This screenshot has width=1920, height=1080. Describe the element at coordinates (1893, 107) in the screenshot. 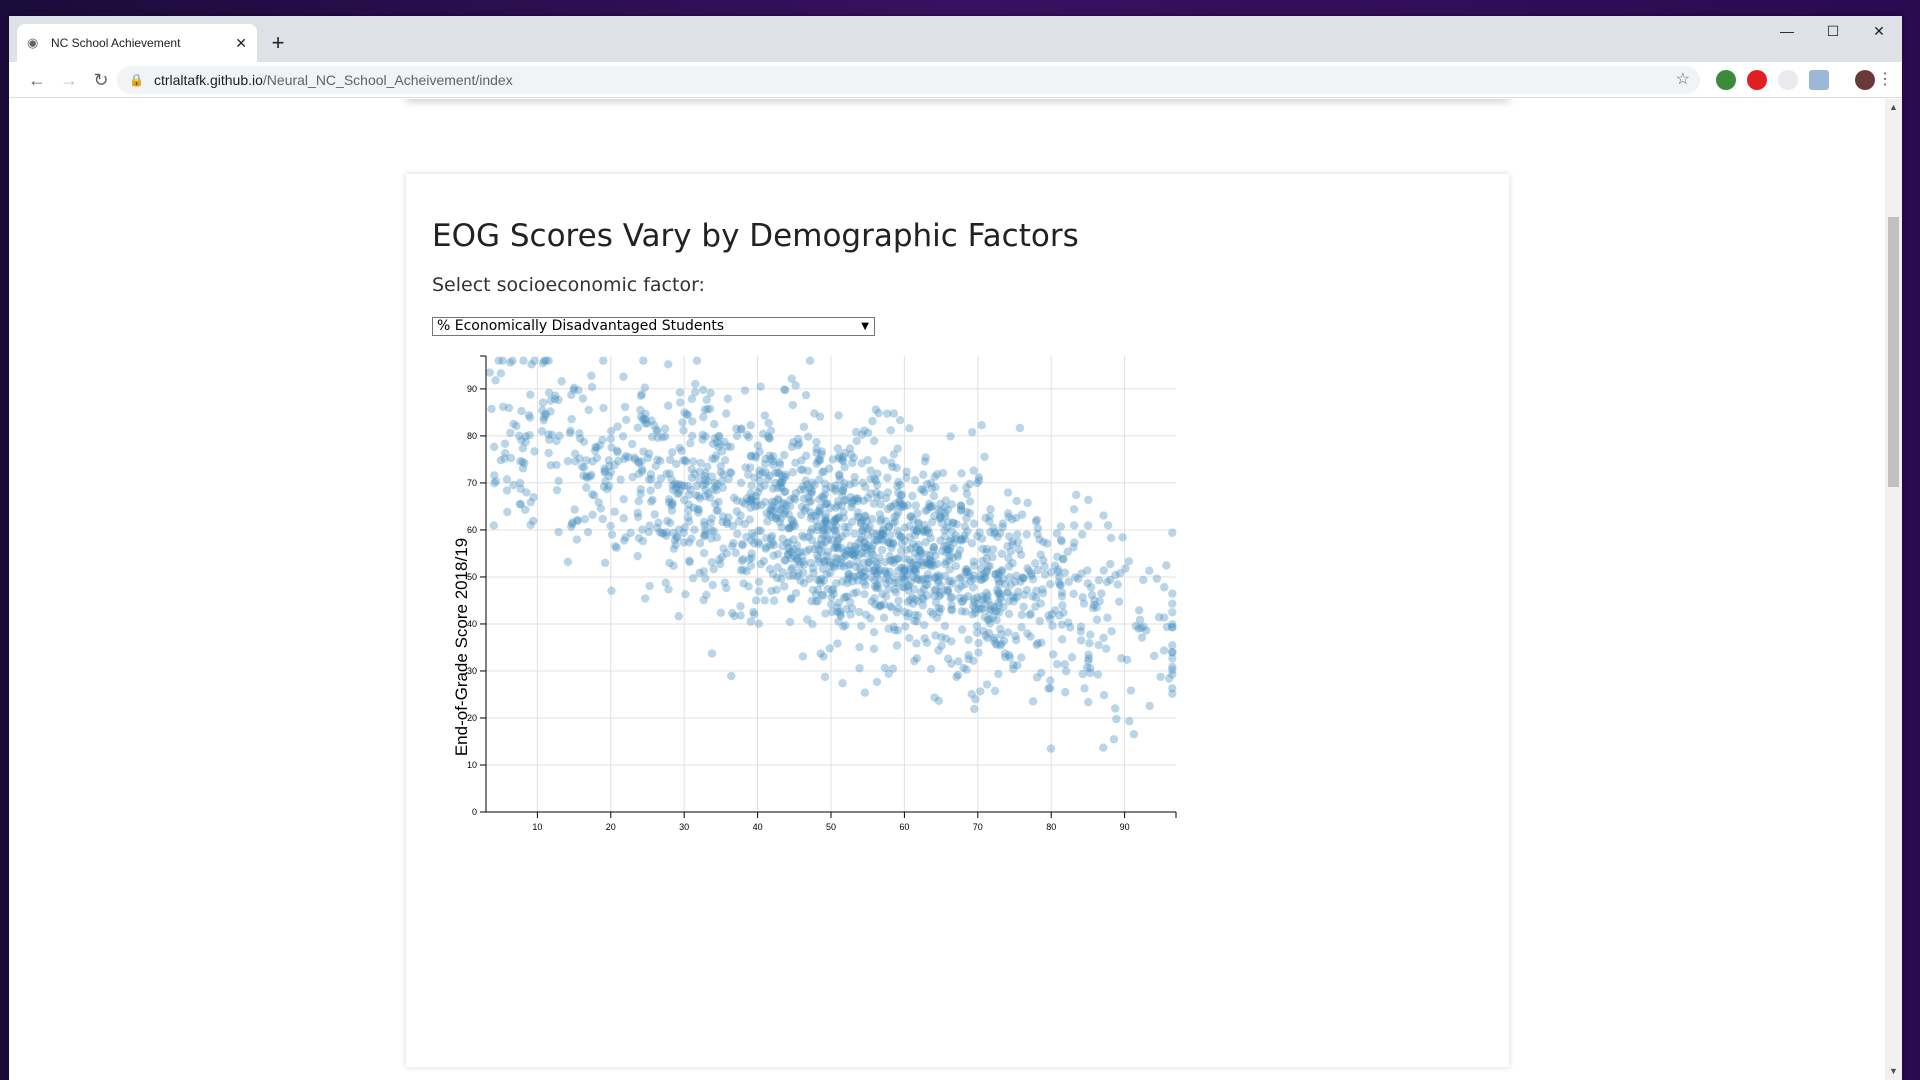

I see `scroll-up-arrow-icon: ▲` at that location.